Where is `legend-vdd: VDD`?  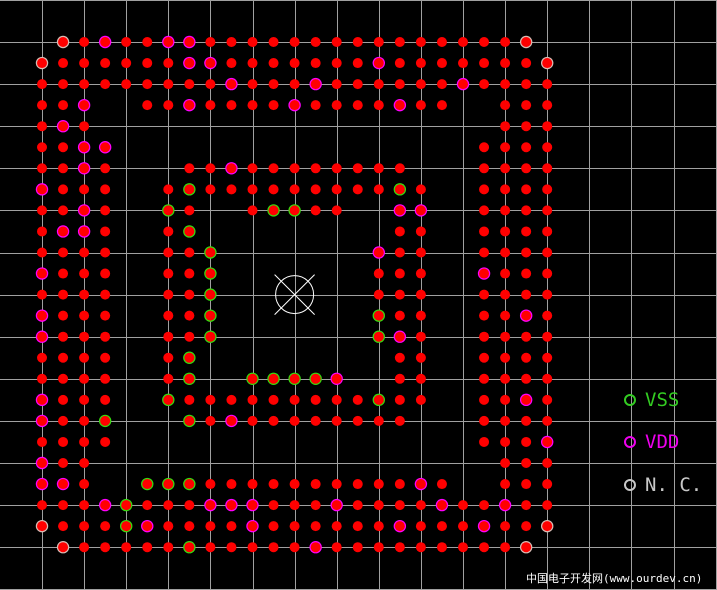 legend-vdd: VDD is located at coordinates (651, 442).